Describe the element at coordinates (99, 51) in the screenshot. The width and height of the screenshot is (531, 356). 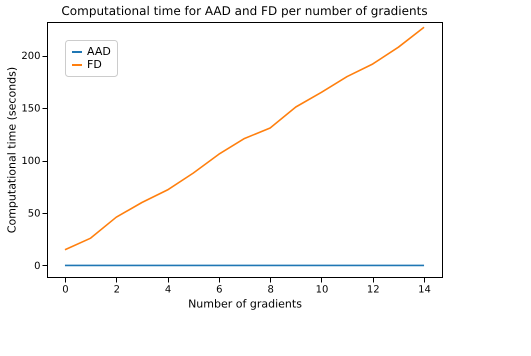
I see `legend-label: AAD` at that location.